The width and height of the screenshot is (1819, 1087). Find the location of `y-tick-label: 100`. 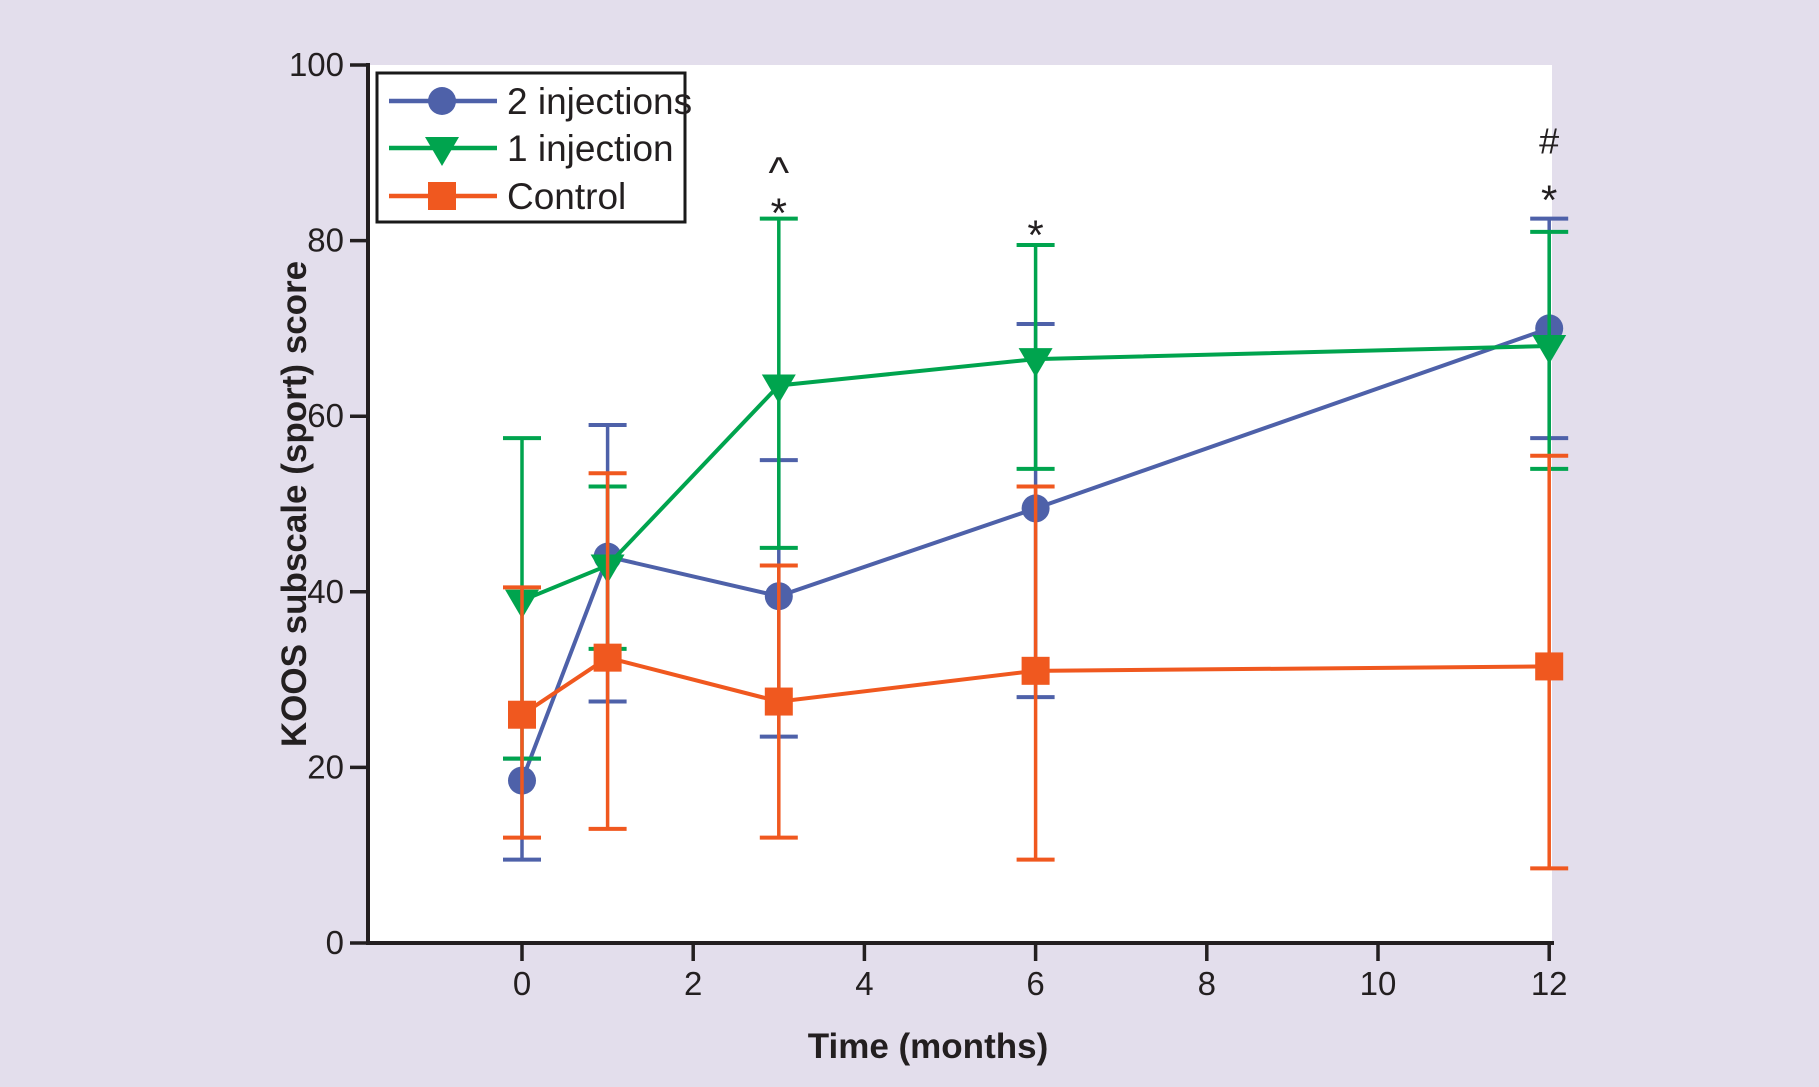

y-tick-label: 100 is located at coordinates (316, 64).